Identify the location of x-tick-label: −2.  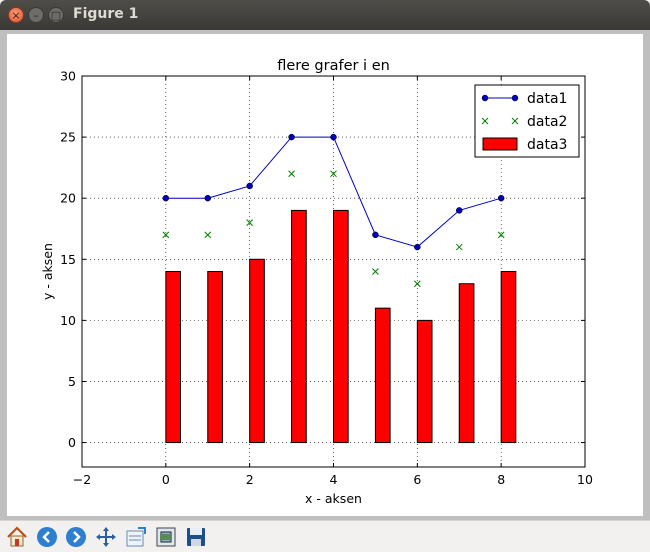
(82, 479).